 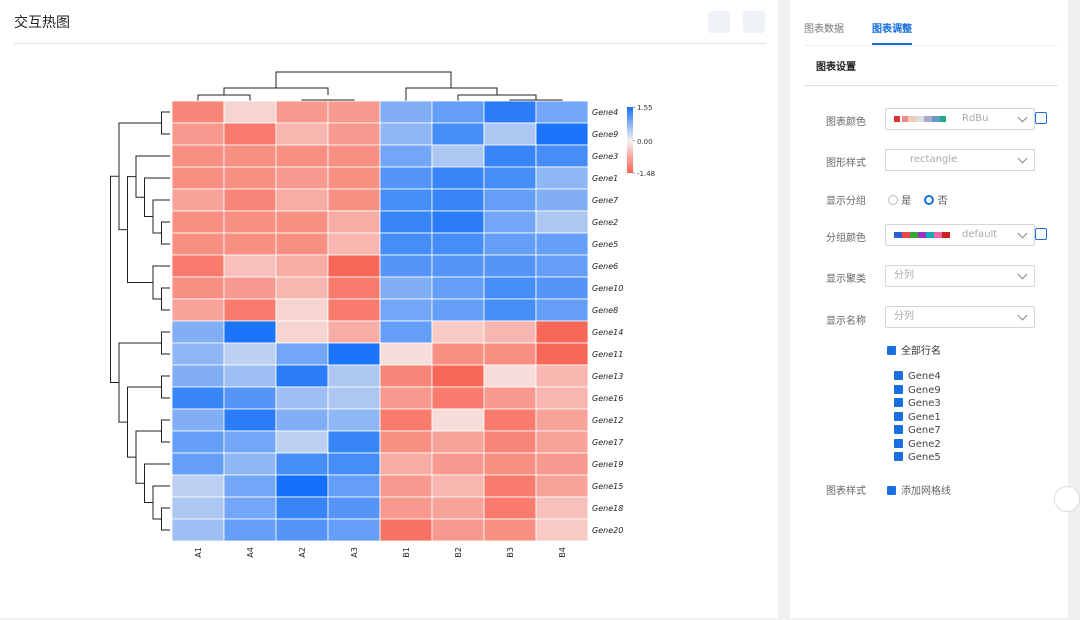 What do you see at coordinates (605, 310) in the screenshot?
I see `row-label: Gene8` at bounding box center [605, 310].